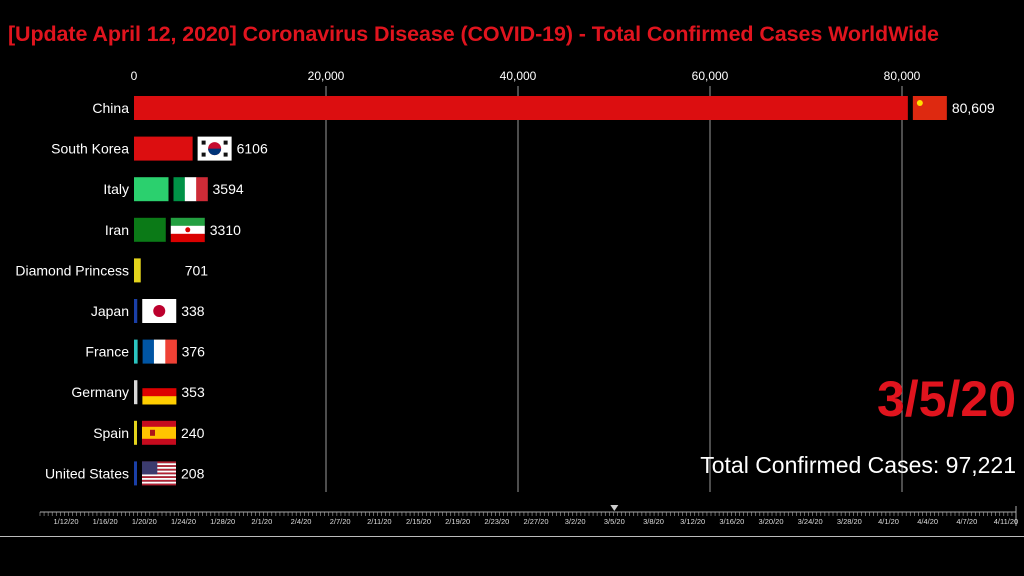 The image size is (1024, 576). Describe the element at coordinates (193, 473) in the screenshot. I see `value-label: 208` at that location.